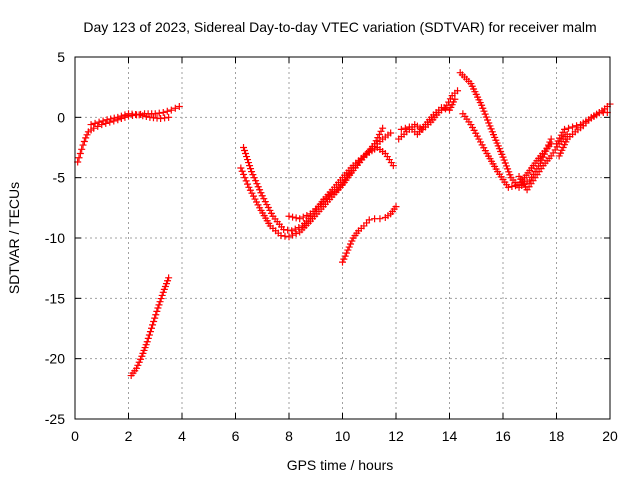  Describe the element at coordinates (55, 419) in the screenshot. I see `y-tick-label: -25` at that location.